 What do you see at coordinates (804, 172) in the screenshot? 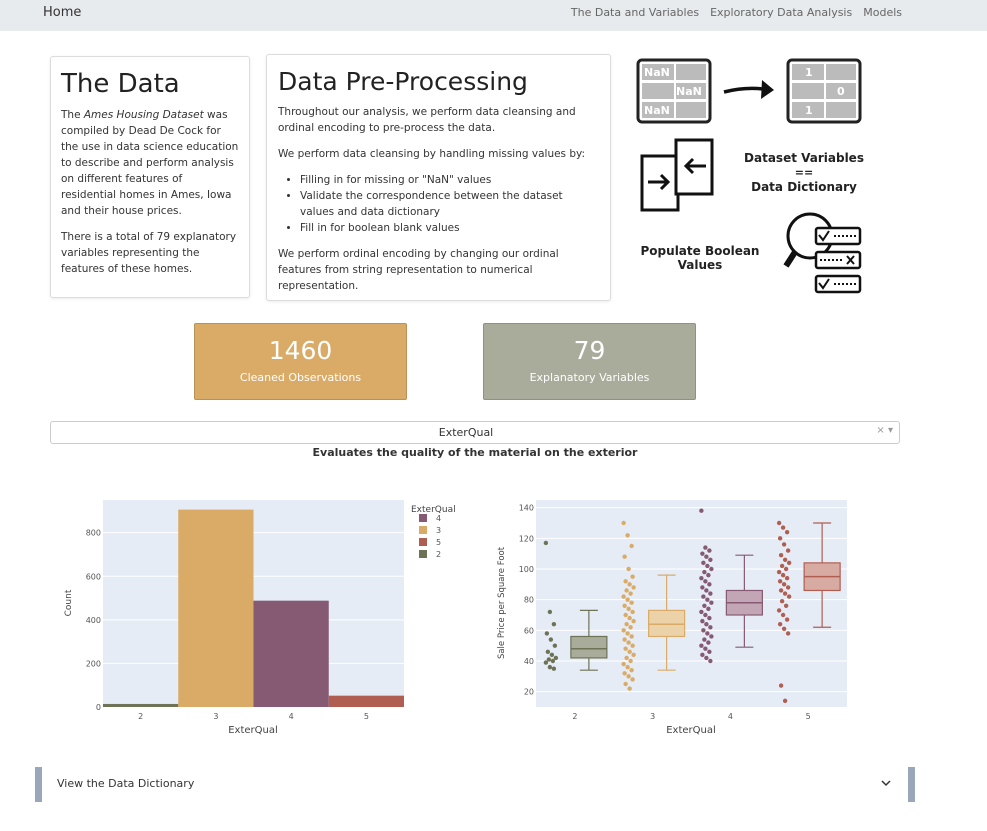
I see `compare-text-2: ==` at bounding box center [804, 172].